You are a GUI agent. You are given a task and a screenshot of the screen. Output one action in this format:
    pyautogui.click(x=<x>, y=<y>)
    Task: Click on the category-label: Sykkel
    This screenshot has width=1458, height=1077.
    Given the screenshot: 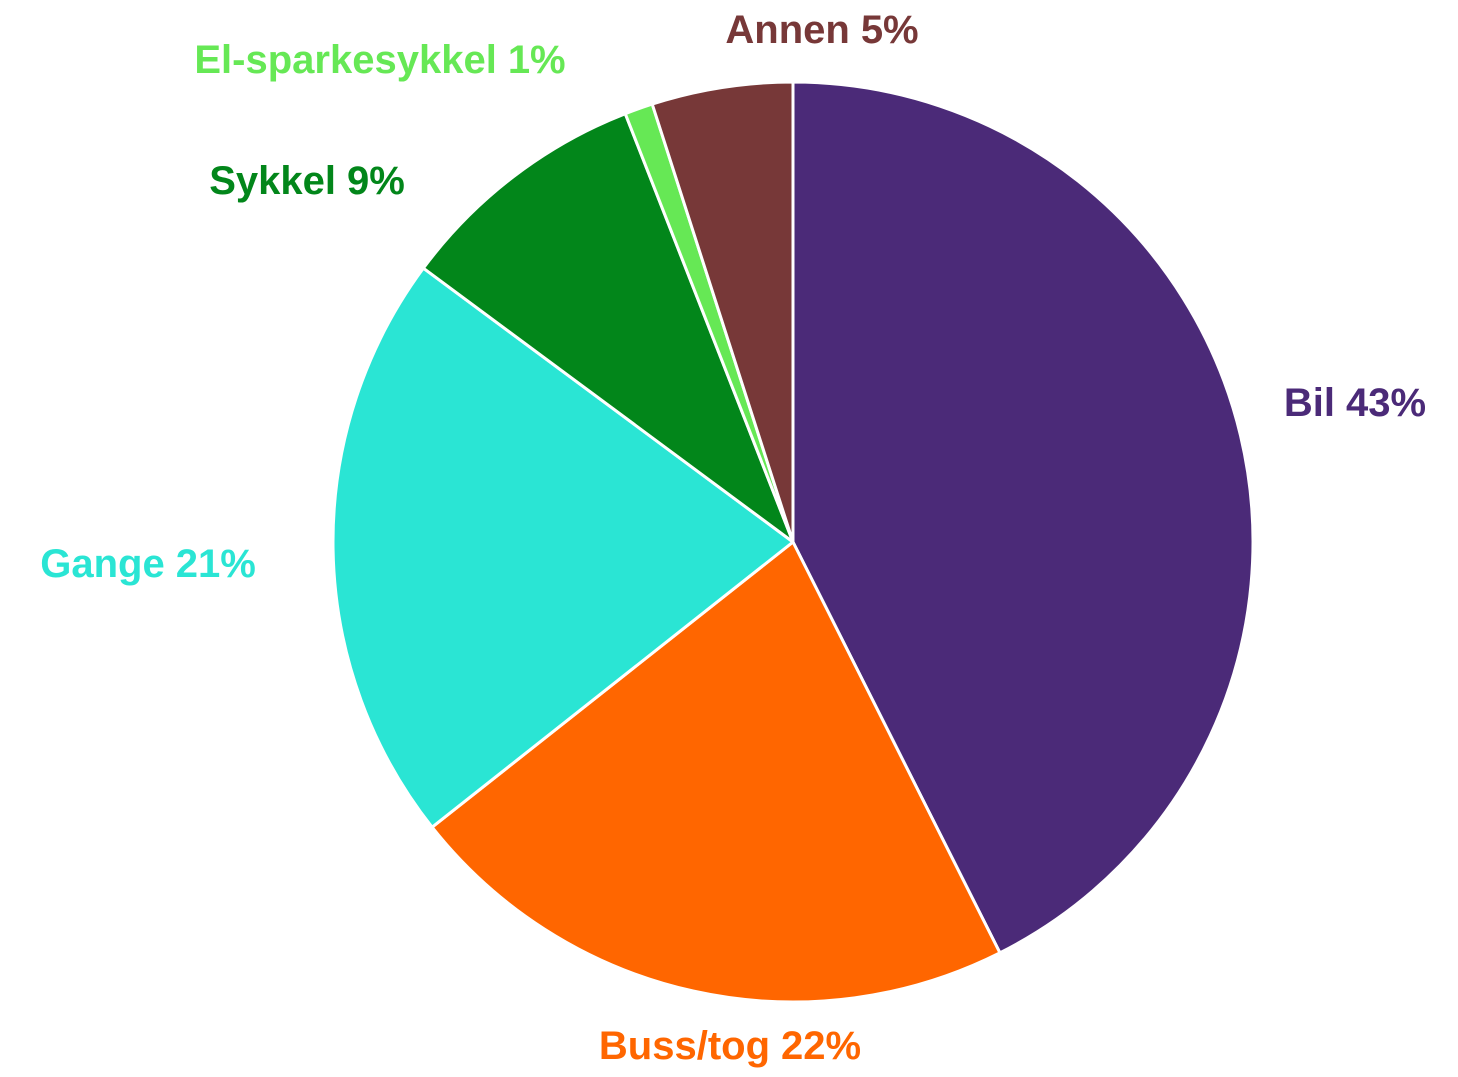 What is the action you would take?
    pyautogui.click(x=272, y=181)
    